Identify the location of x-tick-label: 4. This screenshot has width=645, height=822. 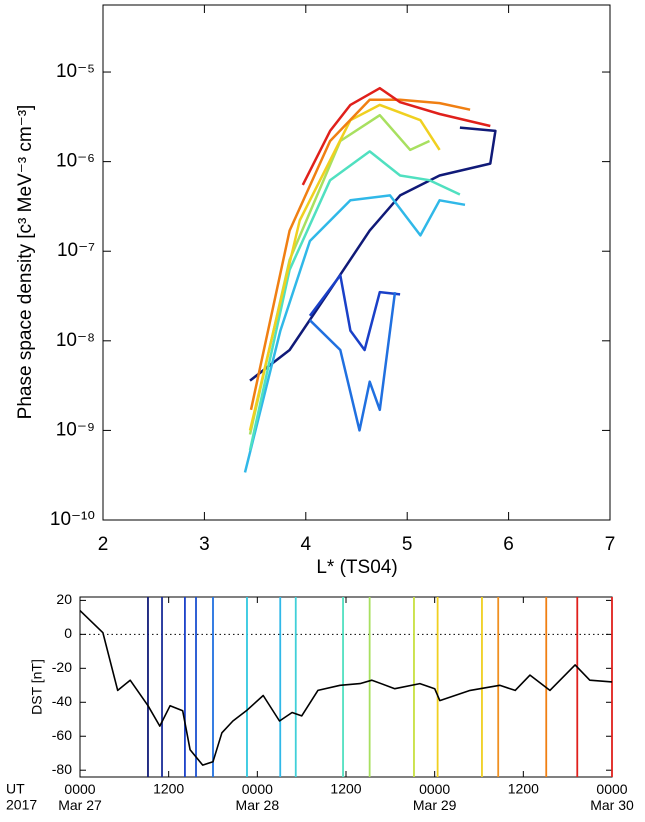
(306, 544).